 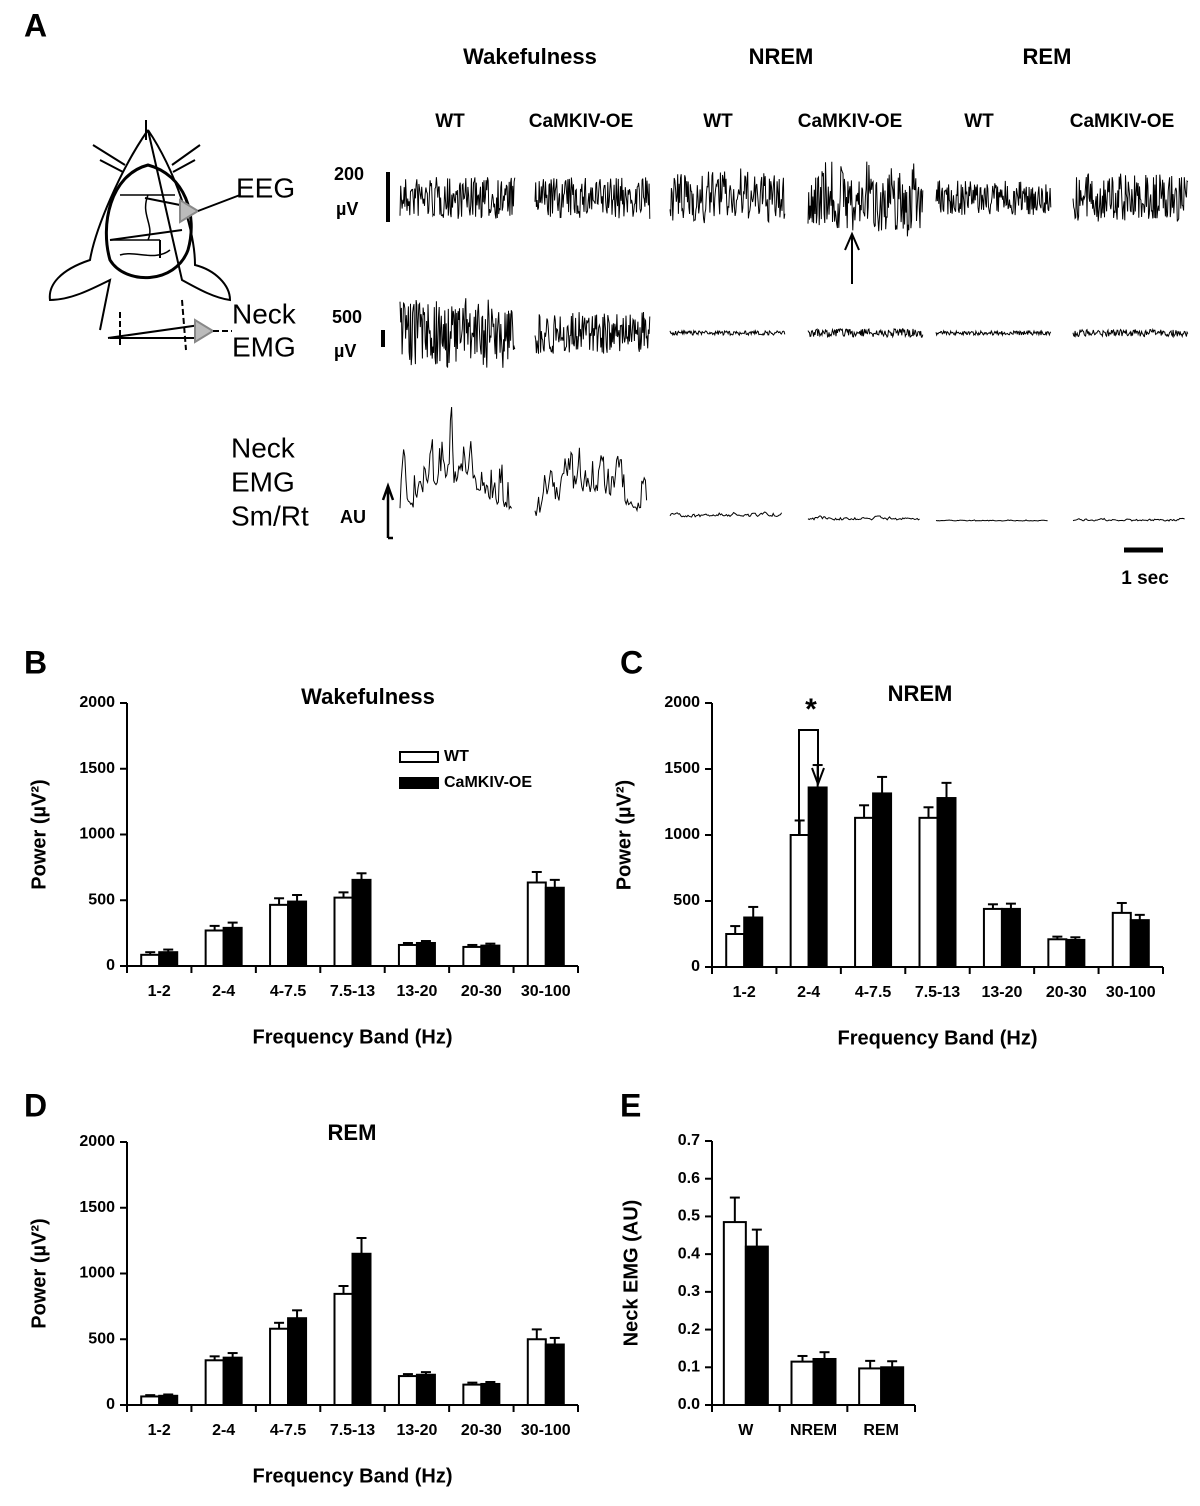 What do you see at coordinates (265, 187) in the screenshot?
I see `row-label: EEG` at bounding box center [265, 187].